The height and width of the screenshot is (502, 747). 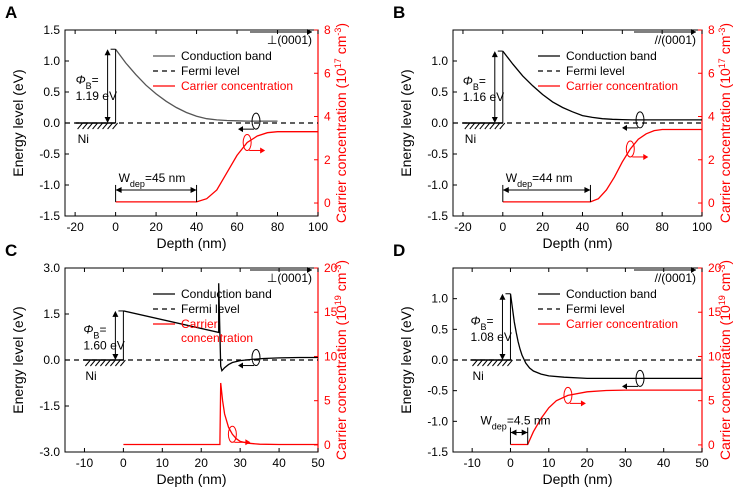 I want to click on wdep-arrowhead-right, so click(x=193, y=189).